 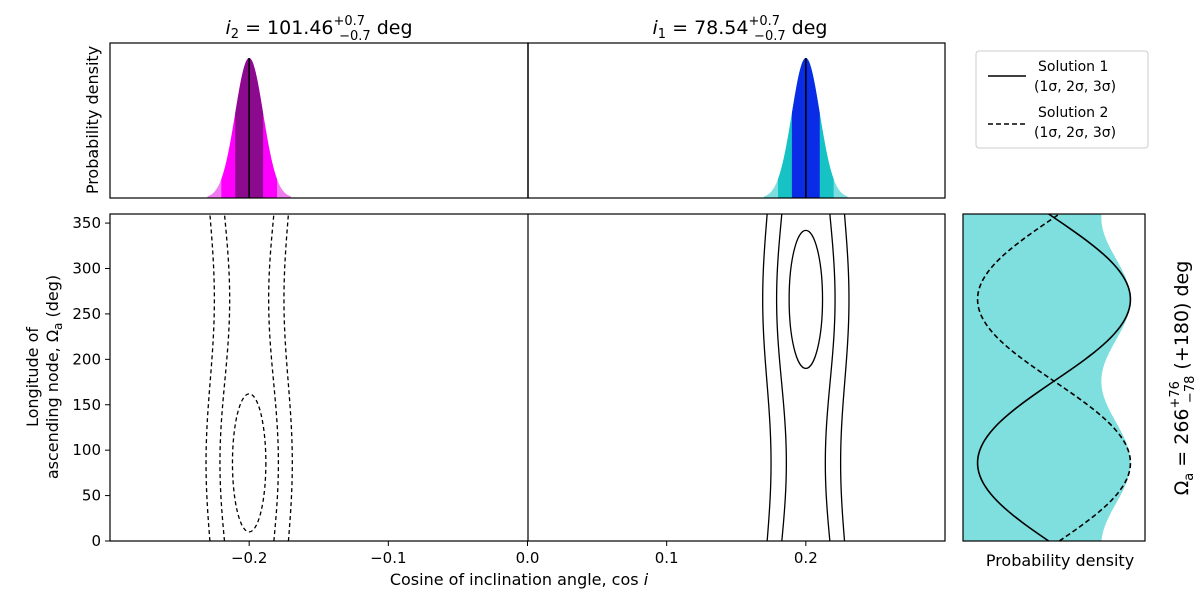 What do you see at coordinates (249, 558) in the screenshot?
I see `xtick-label: −0.2` at bounding box center [249, 558].